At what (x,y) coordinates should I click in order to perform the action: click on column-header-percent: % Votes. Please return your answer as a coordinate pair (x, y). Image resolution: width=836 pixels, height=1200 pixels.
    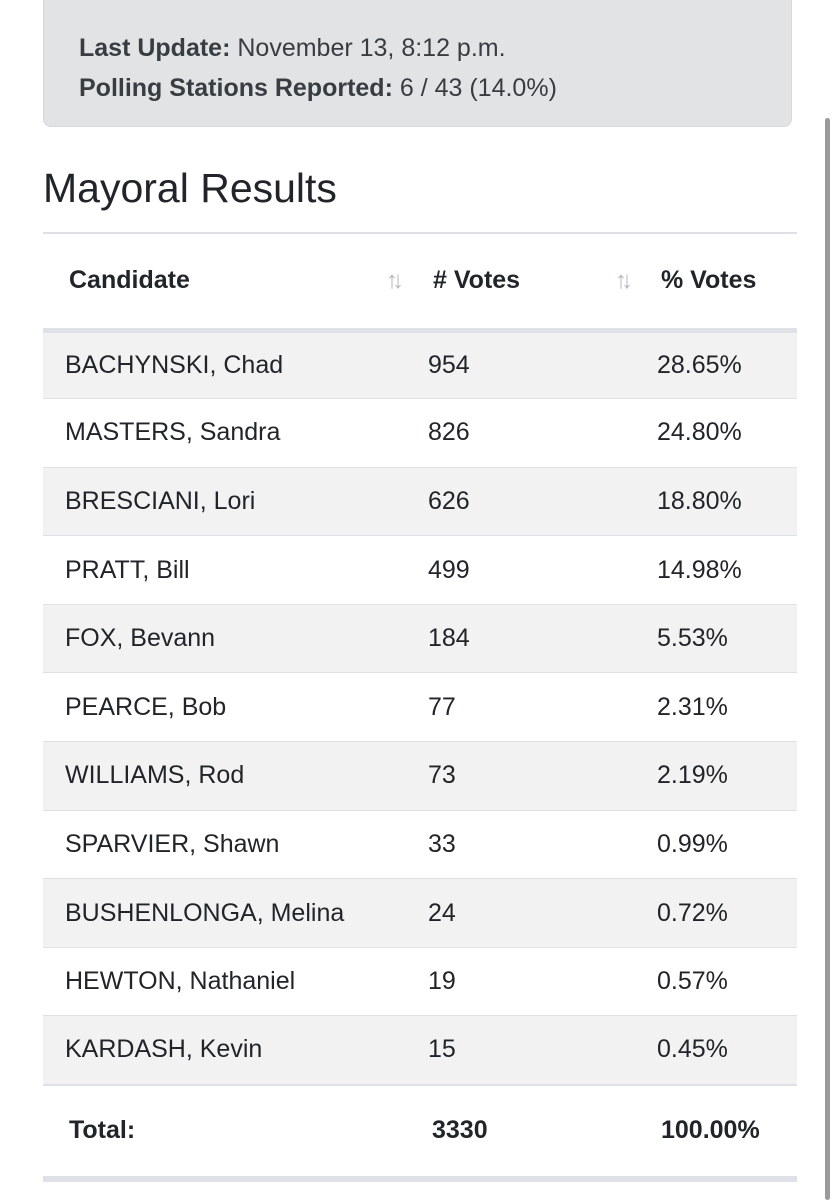
    Looking at the image, I should click on (716, 282).